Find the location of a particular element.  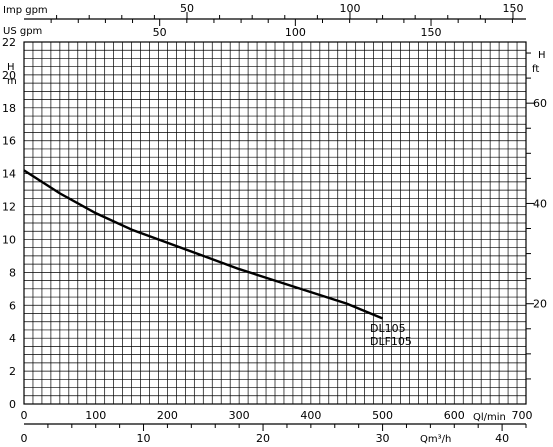

x-bottom-lmin-tick-label: 100 is located at coordinates (95, 415).